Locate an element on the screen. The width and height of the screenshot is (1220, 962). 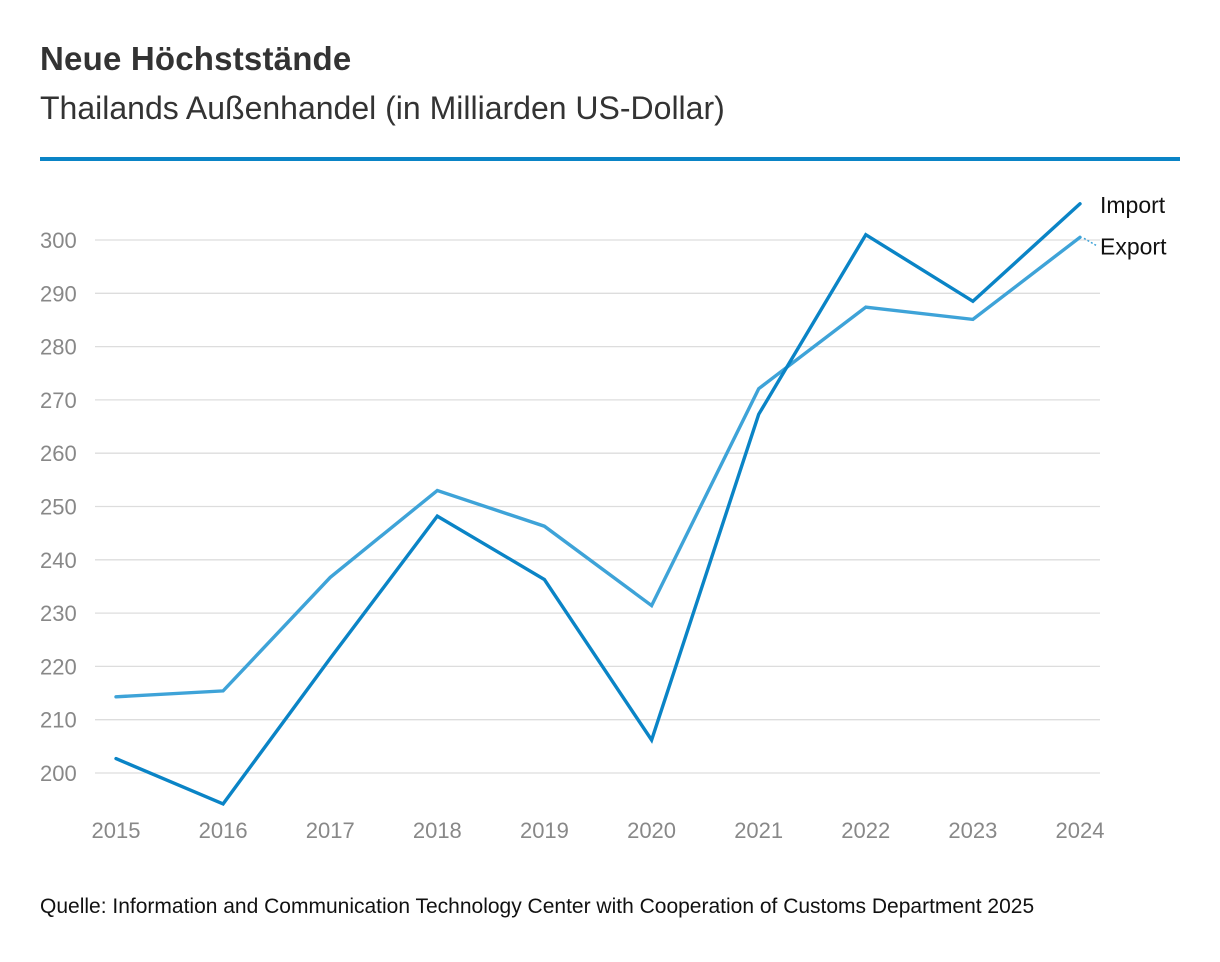
chart-title: Neue Höchststände is located at coordinates (196, 58).